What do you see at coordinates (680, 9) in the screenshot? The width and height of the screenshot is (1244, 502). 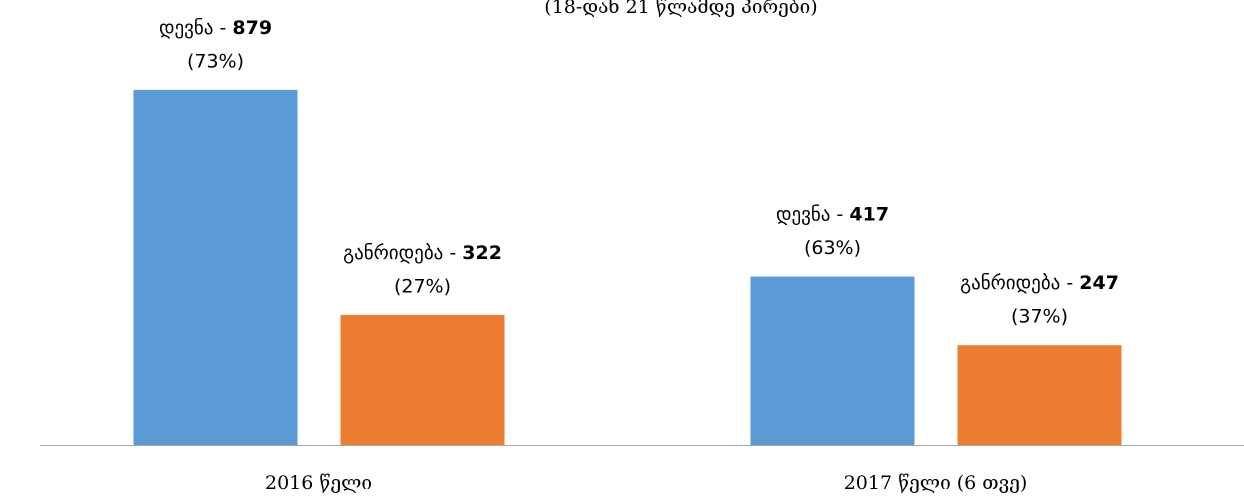 I see `chart-subtitle: (18-დან 21 წლამდე პირები)` at bounding box center [680, 9].